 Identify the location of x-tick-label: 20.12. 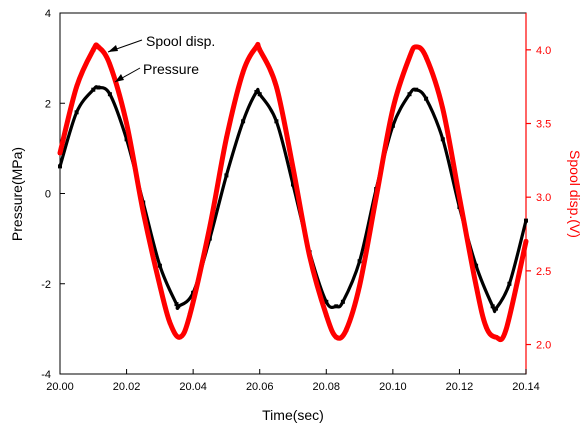
(460, 387).